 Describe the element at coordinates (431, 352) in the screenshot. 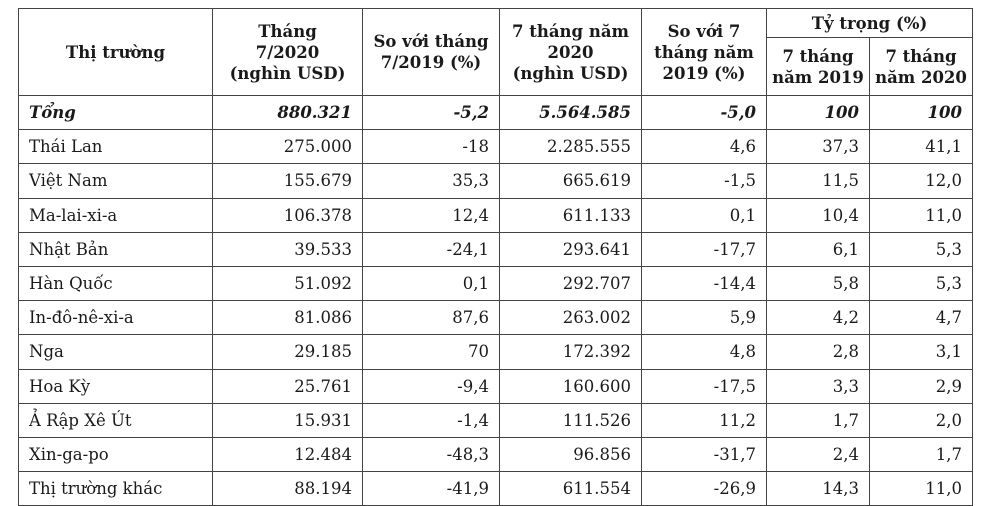

I see `month-change-cell: 70` at that location.